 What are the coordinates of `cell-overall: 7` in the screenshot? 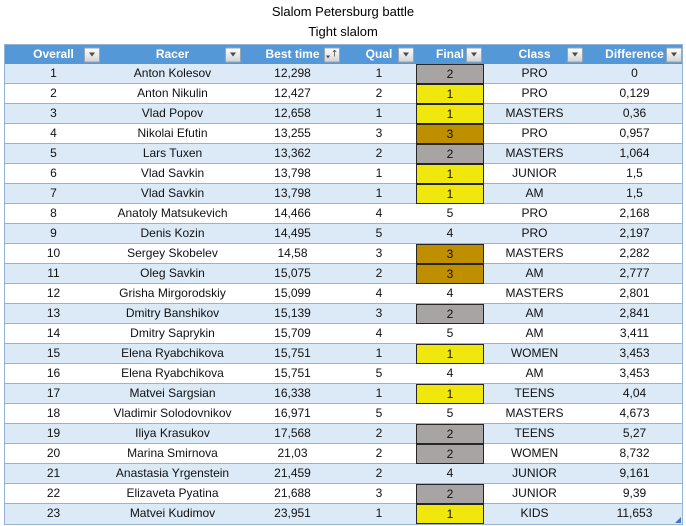 It's located at (53, 193).